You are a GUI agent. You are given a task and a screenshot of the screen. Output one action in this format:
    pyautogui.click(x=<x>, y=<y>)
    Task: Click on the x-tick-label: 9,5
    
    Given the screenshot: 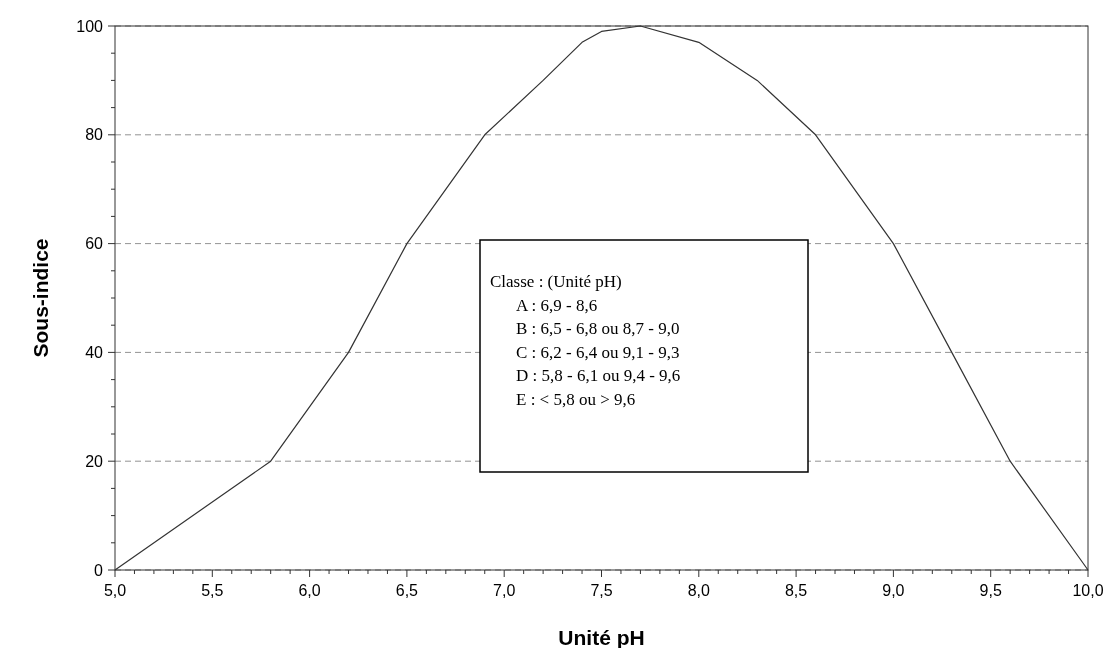 What is the action you would take?
    pyautogui.click(x=990, y=590)
    